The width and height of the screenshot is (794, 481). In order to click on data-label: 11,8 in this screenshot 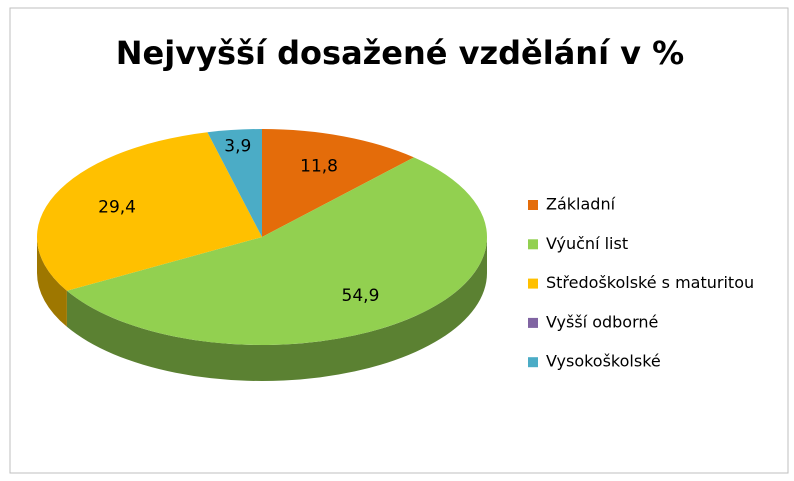, I will do `click(319, 167)`.